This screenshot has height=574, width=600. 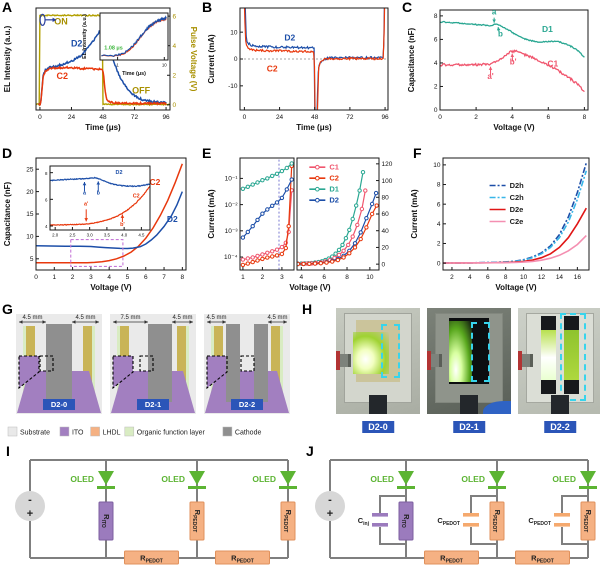 I want to click on highlight-dashed-rect, so click(x=97, y=252).